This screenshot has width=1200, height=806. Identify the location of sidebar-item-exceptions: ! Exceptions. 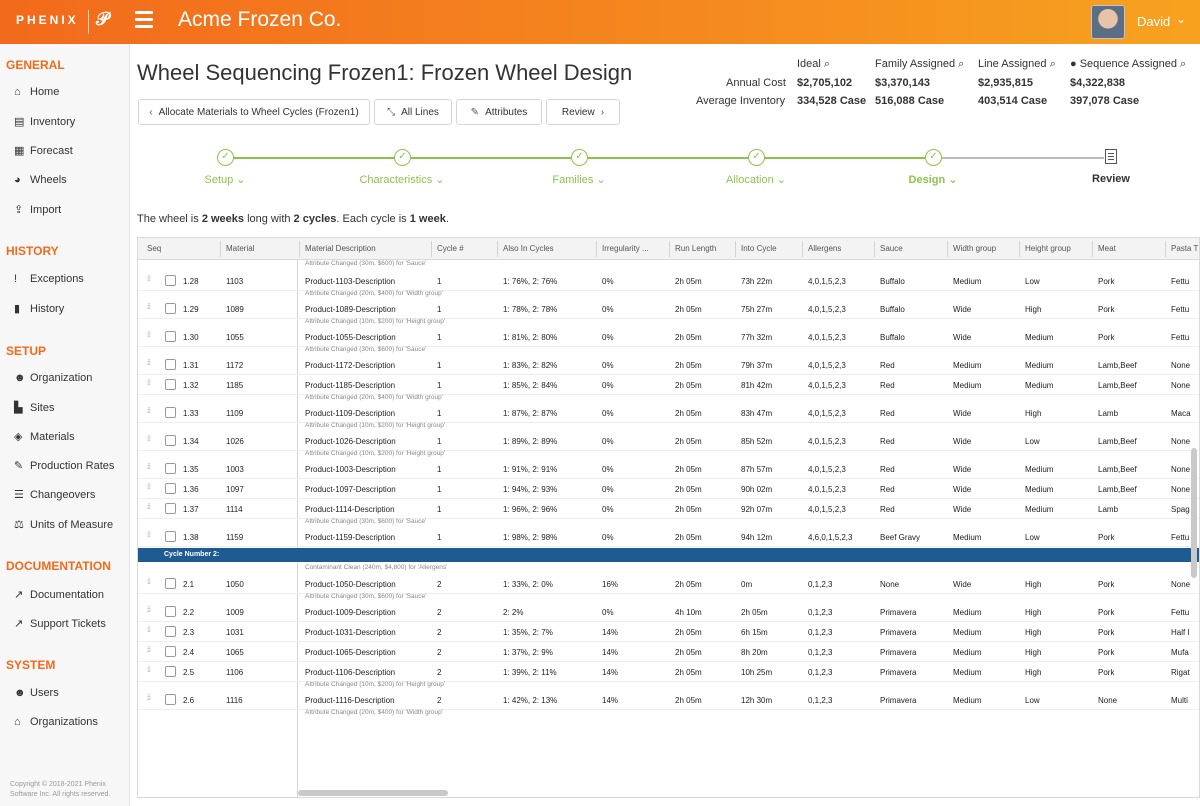
(49, 279).